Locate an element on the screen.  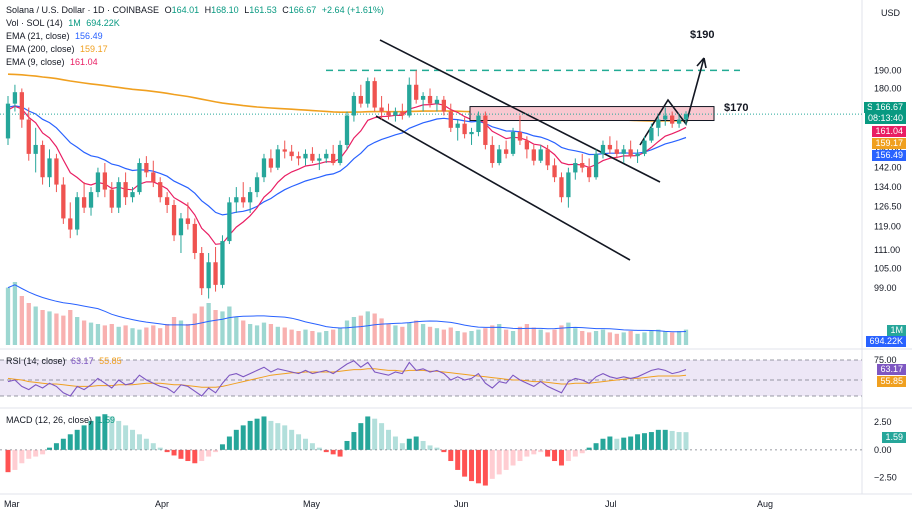
volume-value: 694.22K is located at coordinates (103, 23).